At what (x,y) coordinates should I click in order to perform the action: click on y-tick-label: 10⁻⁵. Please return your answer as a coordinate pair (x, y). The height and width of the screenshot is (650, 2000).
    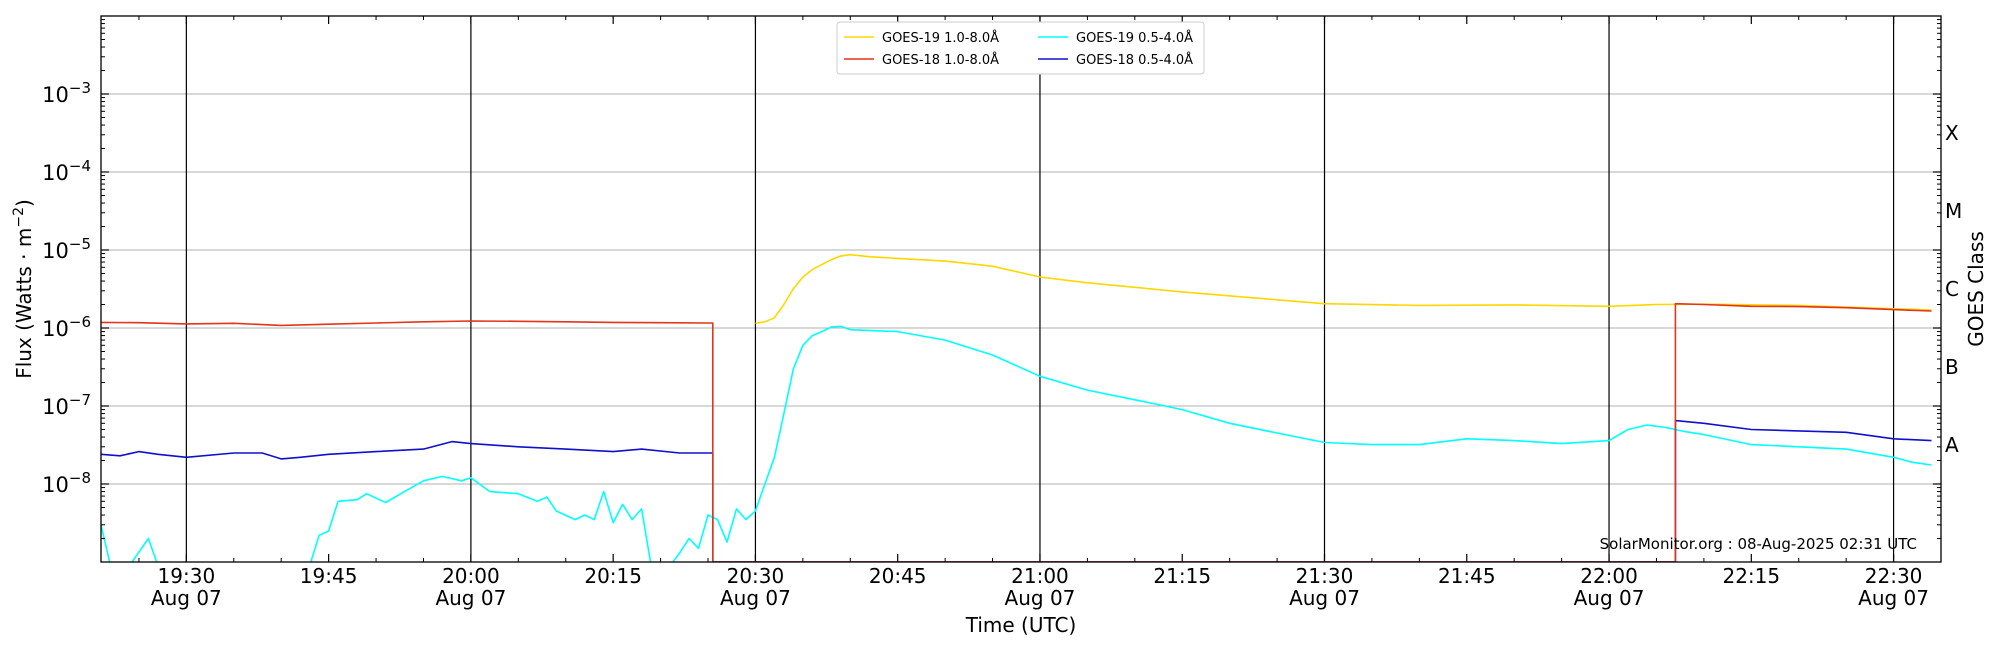
    Looking at the image, I should click on (66, 249).